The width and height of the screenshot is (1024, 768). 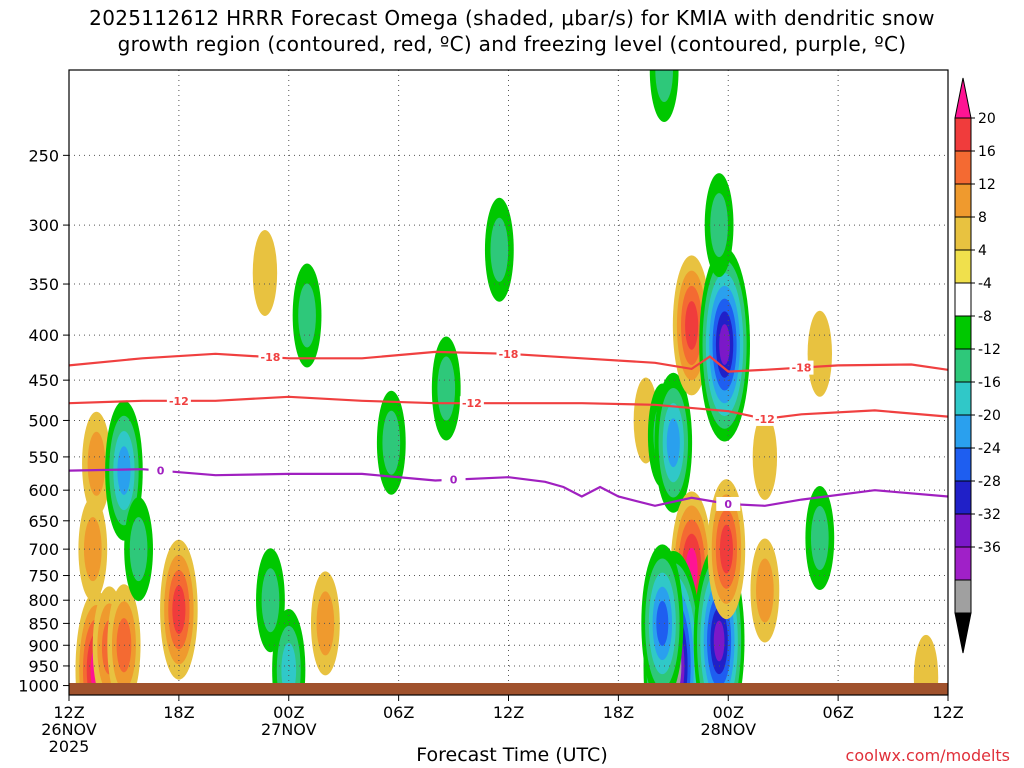 What do you see at coordinates (618, 712) in the screenshot?
I see `x-tick-label-30: 18Z` at bounding box center [618, 712].